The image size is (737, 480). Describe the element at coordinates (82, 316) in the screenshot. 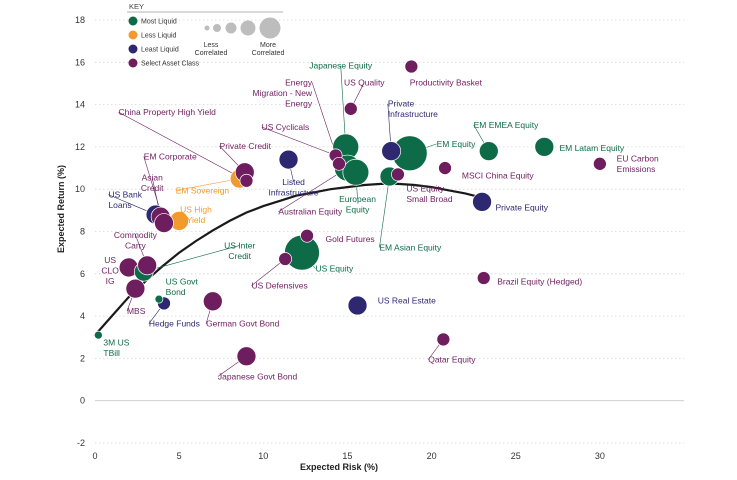

I see `y-tick-label: 4` at that location.